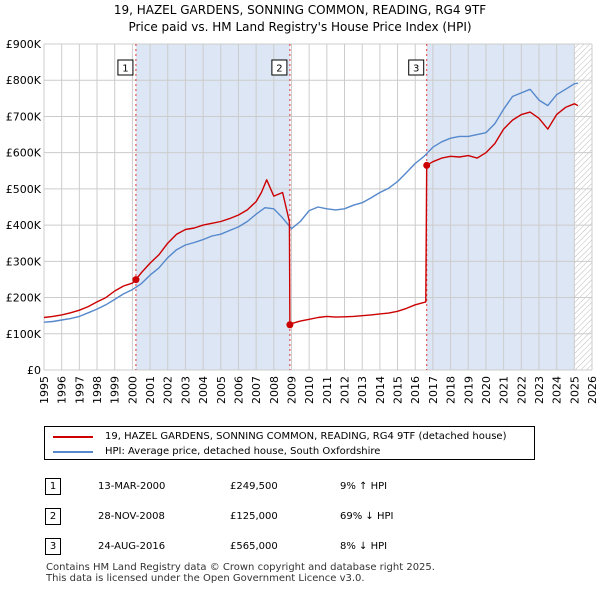 The width and height of the screenshot is (600, 590). I want to click on x-tick-label: 2020, so click(486, 390).